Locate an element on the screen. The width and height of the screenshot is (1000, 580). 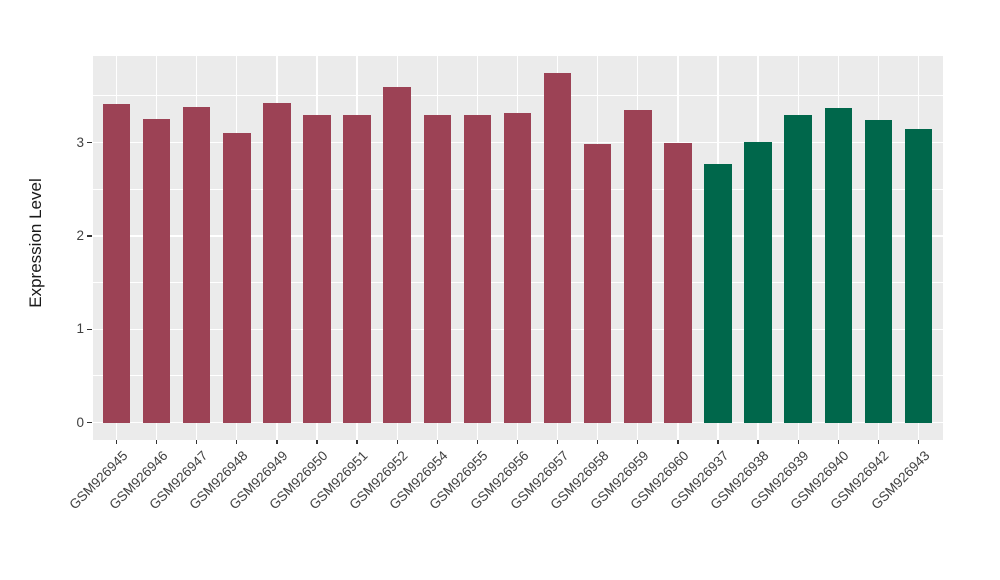
y-tick-label: 0 is located at coordinates (80, 422).